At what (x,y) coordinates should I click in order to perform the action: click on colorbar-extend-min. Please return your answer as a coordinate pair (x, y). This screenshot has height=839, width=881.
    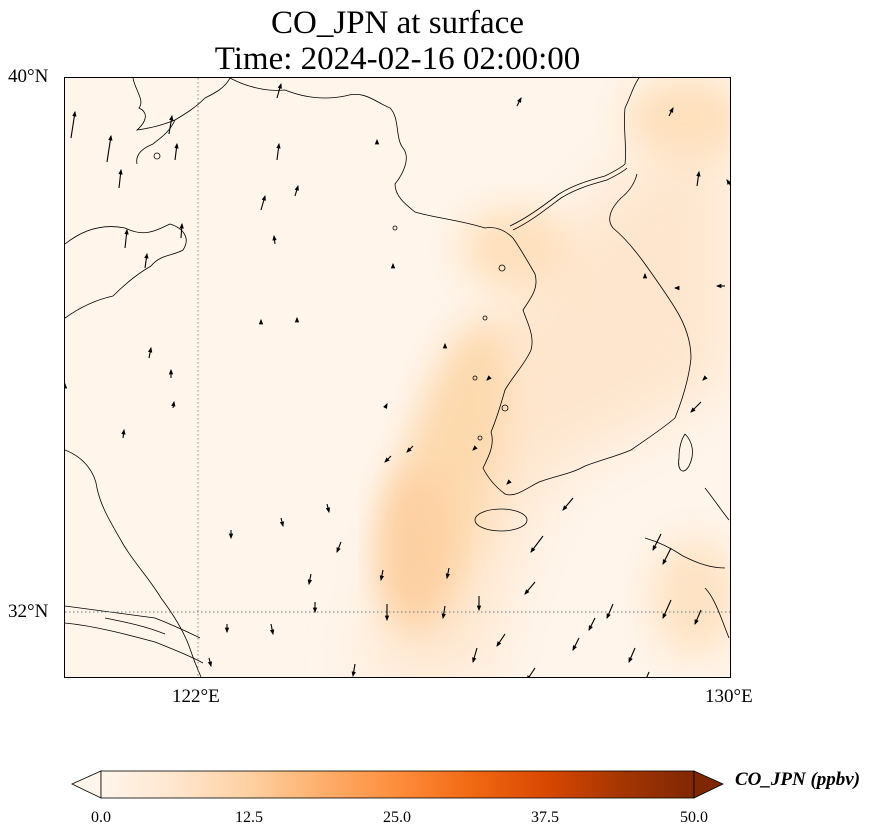
    Looking at the image, I should click on (86, 784).